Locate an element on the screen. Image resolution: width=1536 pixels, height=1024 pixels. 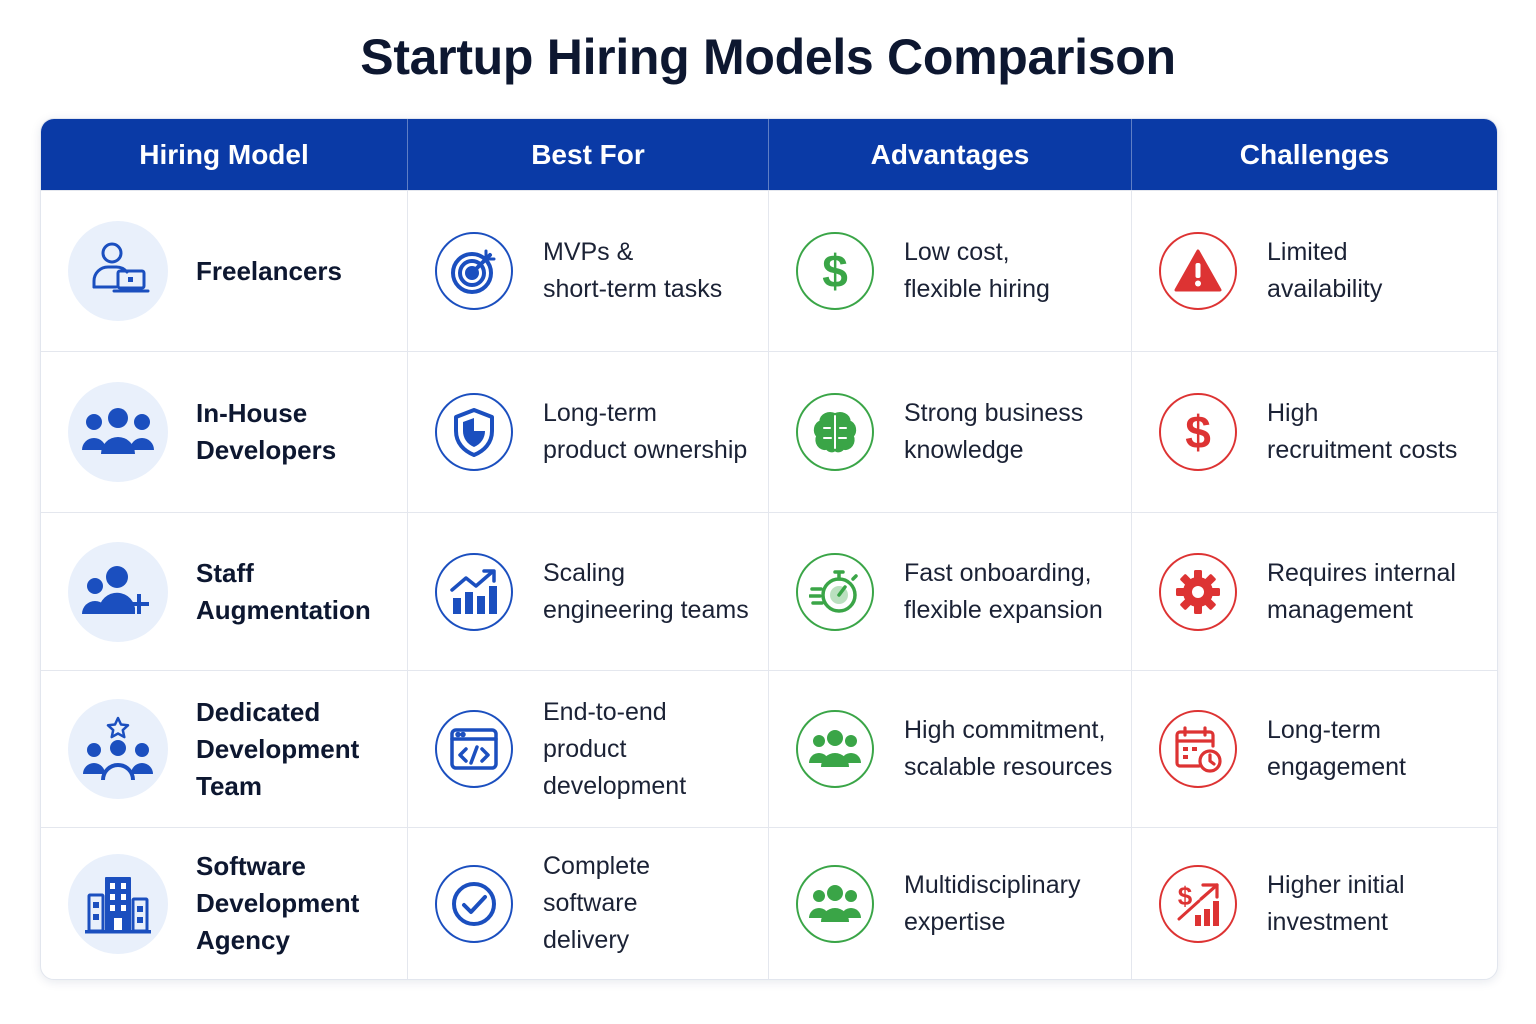
model-name: Staff Augmentation is located at coordinates (283, 591).